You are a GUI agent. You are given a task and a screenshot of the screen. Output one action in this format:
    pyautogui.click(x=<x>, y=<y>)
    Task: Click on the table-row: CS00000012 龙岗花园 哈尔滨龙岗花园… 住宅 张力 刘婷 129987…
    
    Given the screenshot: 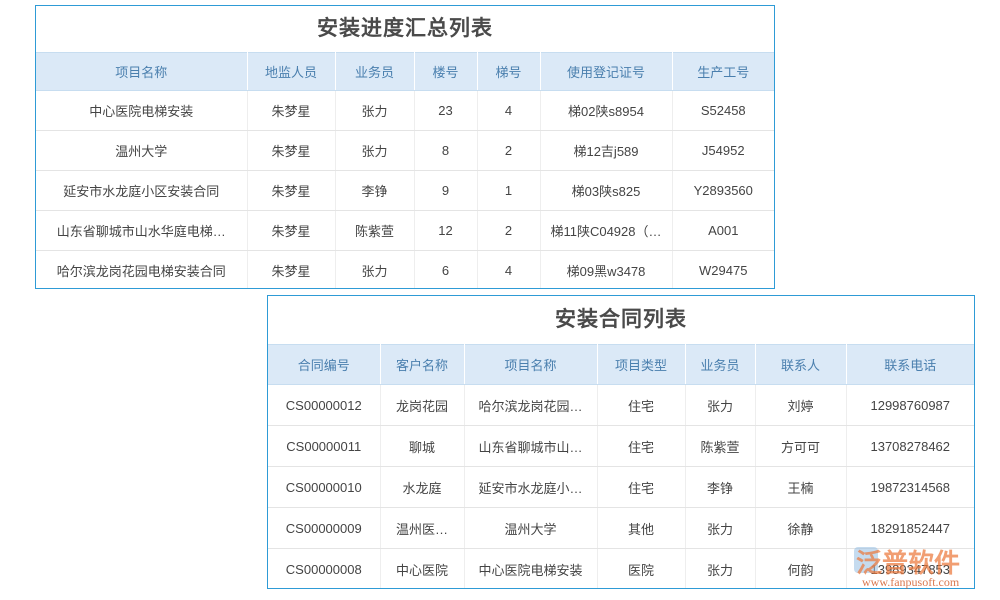 What is the action you would take?
    pyautogui.click(x=621, y=405)
    